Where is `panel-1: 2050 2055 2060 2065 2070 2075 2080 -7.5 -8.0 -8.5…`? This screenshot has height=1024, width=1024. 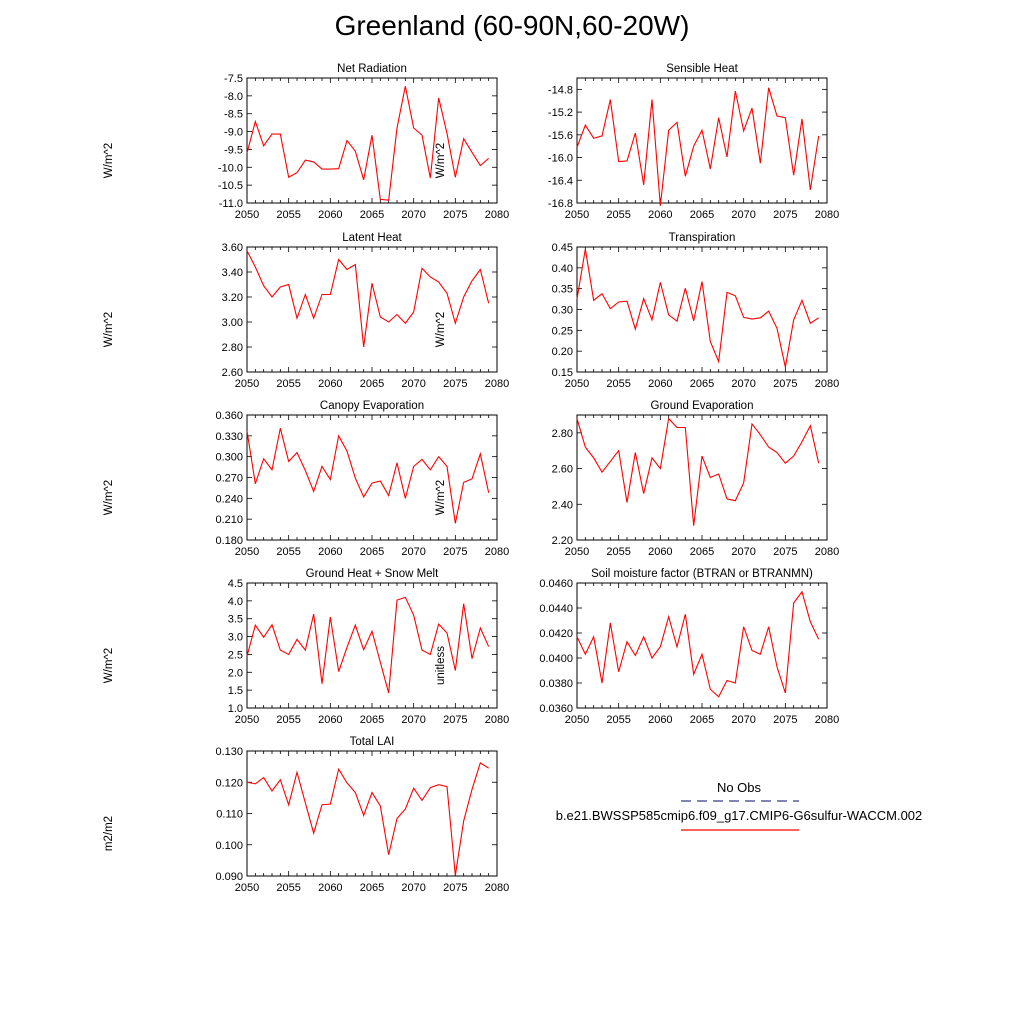 panel-1: 2050 2055 2060 2065 2070 2075 2080 -7.5 -8.0 -8.5… is located at coordinates (306, 142).